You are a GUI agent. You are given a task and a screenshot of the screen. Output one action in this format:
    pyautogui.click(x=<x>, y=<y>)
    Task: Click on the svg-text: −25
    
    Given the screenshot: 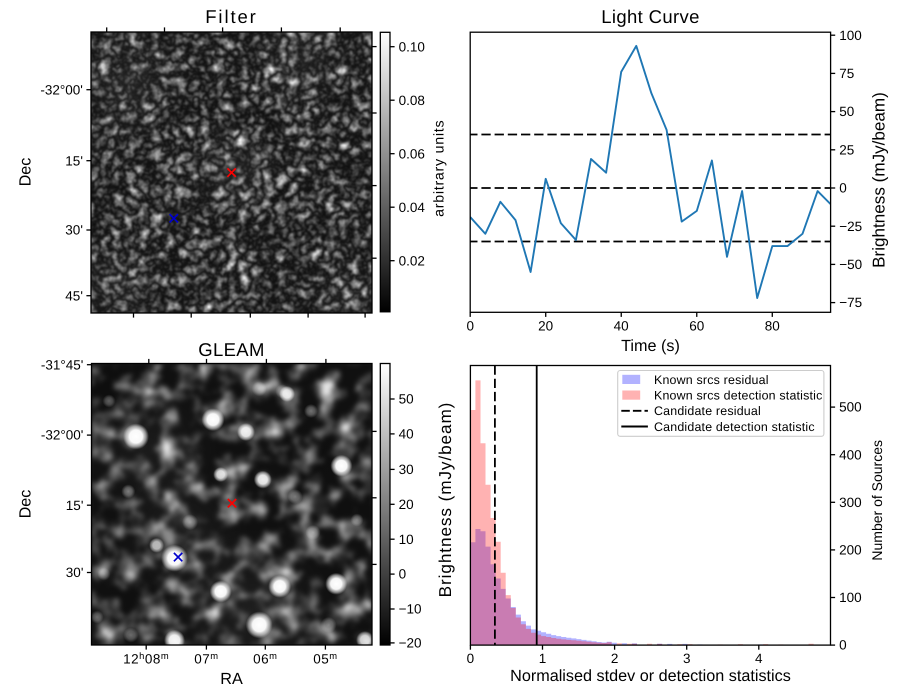 What is the action you would take?
    pyautogui.click(x=850, y=226)
    